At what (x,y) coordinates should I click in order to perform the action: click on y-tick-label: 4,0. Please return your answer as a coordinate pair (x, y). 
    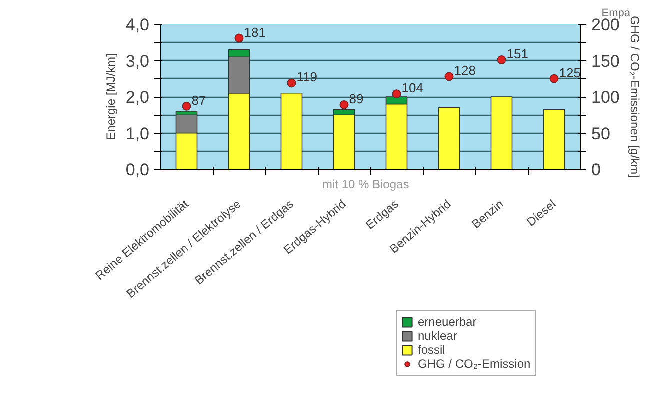
    Looking at the image, I should click on (138, 25).